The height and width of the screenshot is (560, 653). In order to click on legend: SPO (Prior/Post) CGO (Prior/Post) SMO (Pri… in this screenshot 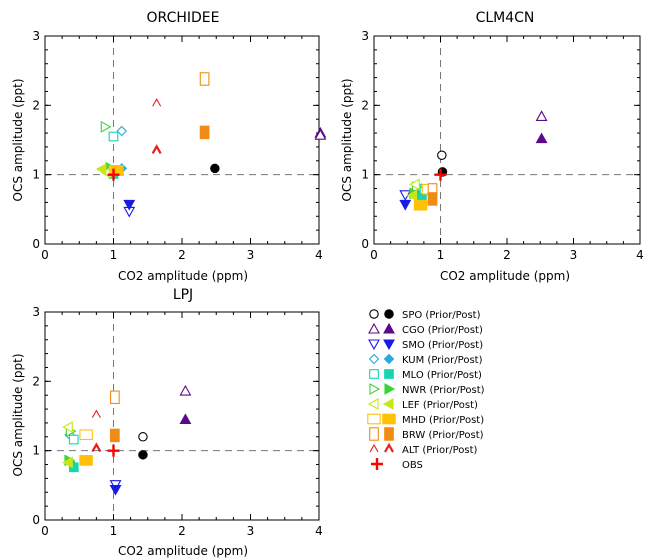, I will do `click(426, 390)`.